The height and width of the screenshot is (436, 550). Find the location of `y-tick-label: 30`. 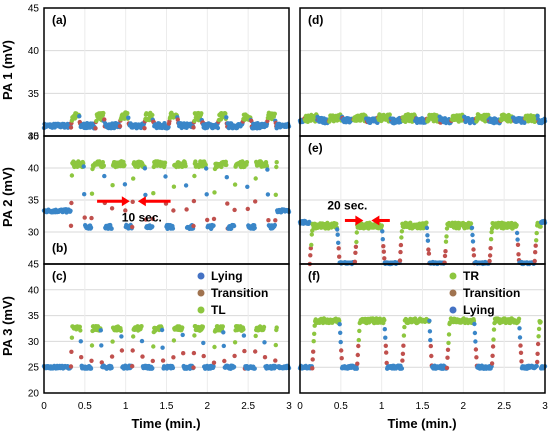

y-tick-label: 30 is located at coordinates (34, 137).